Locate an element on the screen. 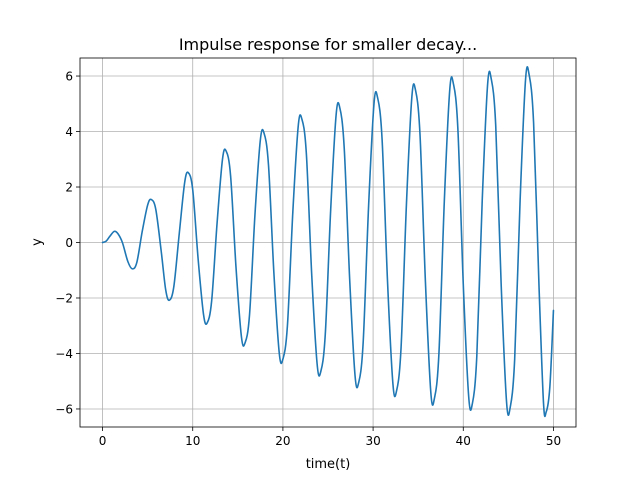  y-tick-label: 6 is located at coordinates (69, 77).